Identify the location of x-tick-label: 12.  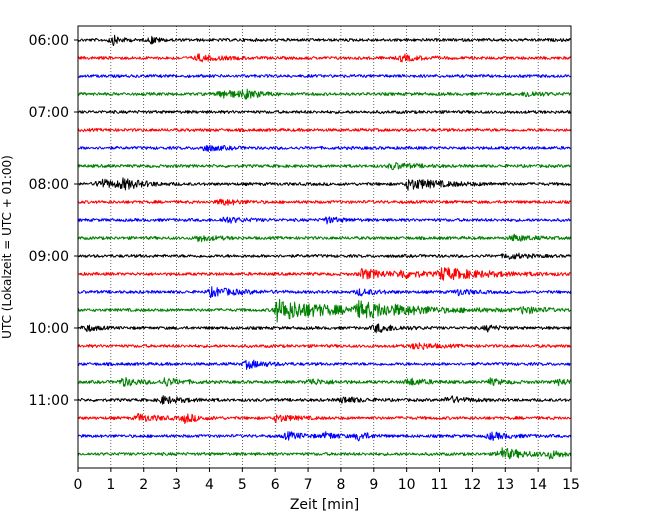
(472, 485).